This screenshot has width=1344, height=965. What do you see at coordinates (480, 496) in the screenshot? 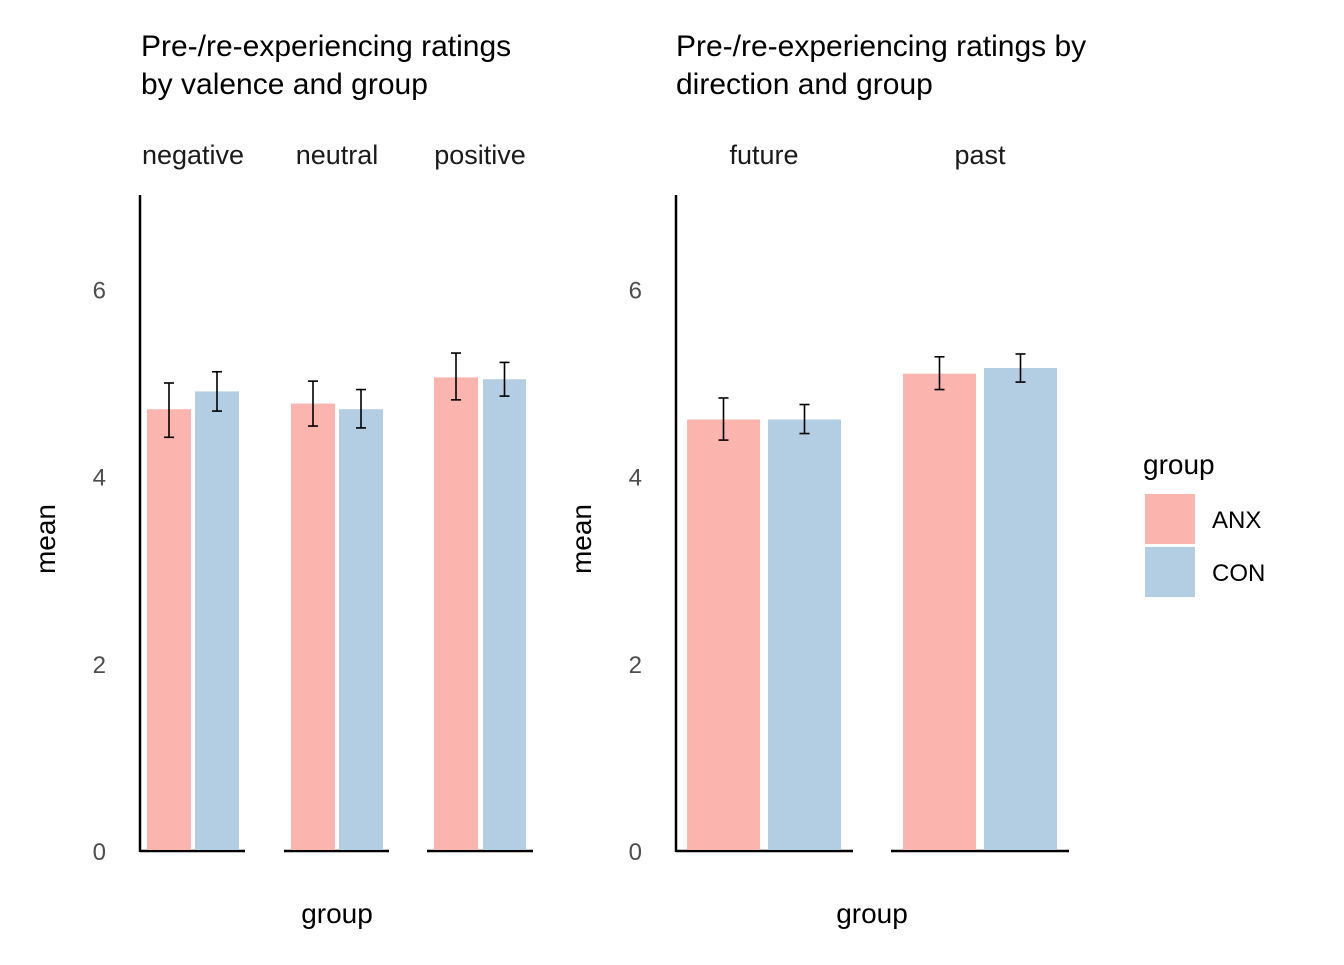
I see `facet-positive: positive` at bounding box center [480, 496].